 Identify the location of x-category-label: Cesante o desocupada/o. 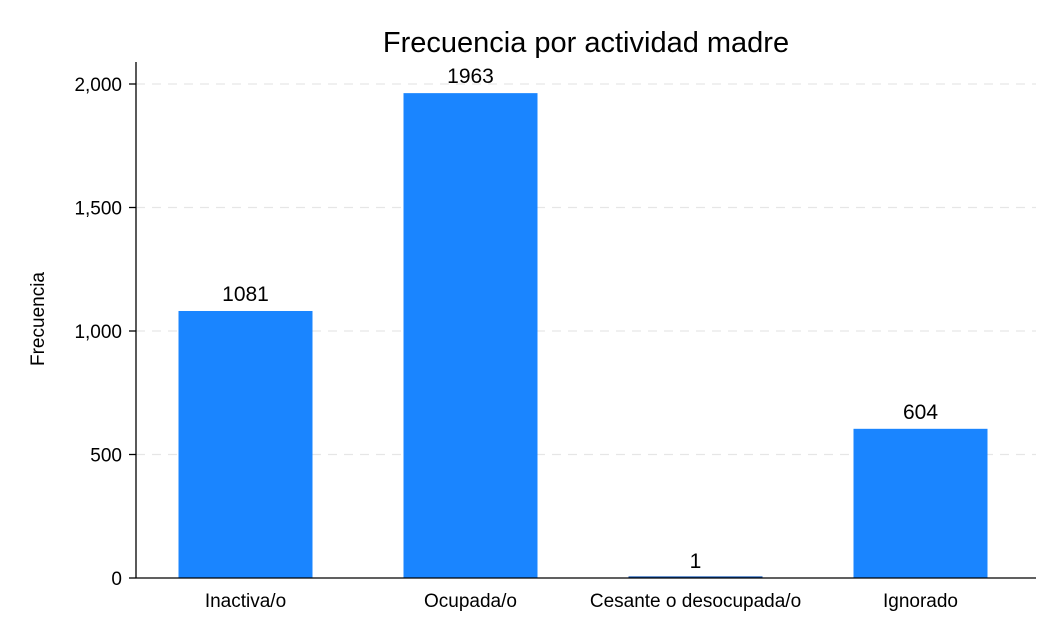
(695, 601).